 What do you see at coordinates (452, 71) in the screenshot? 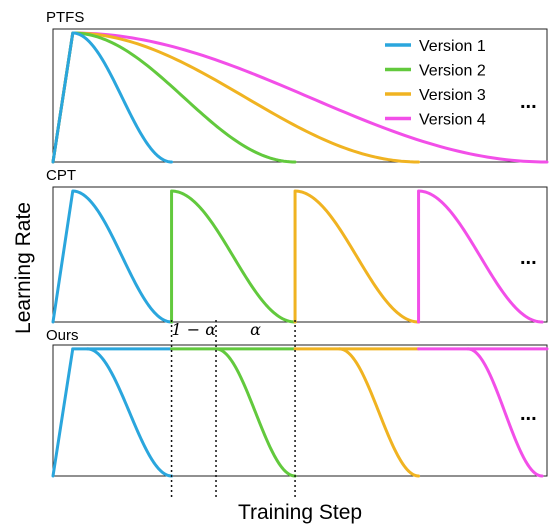
I see `legend-label-version-2: Version 2` at bounding box center [452, 71].